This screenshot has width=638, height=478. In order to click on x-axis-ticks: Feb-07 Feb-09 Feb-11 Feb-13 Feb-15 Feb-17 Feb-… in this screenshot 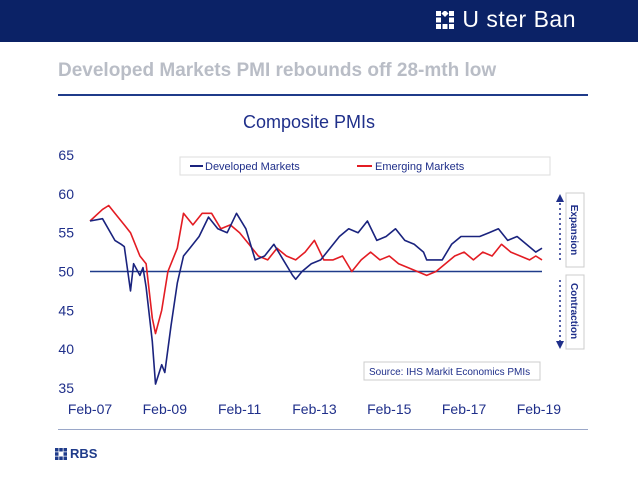, I will do `click(314, 409)`.